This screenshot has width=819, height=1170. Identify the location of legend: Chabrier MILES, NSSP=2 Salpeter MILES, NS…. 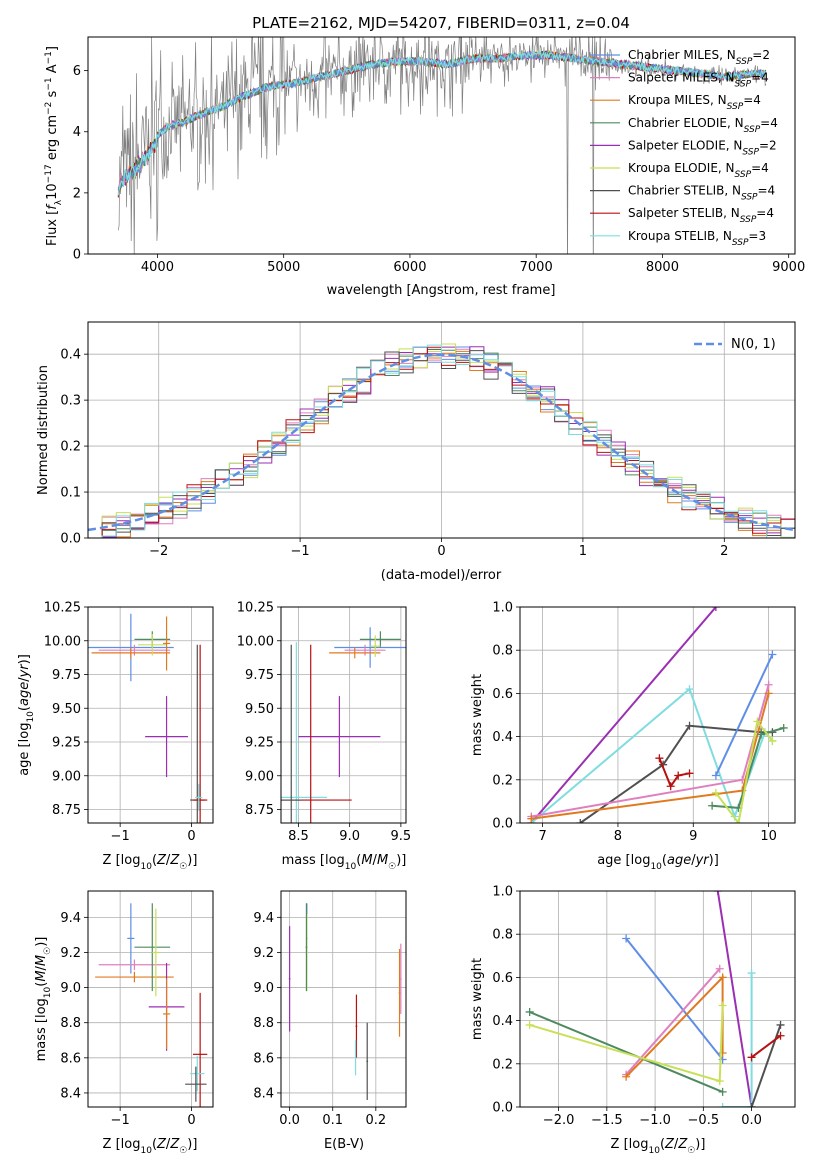
(684, 148).